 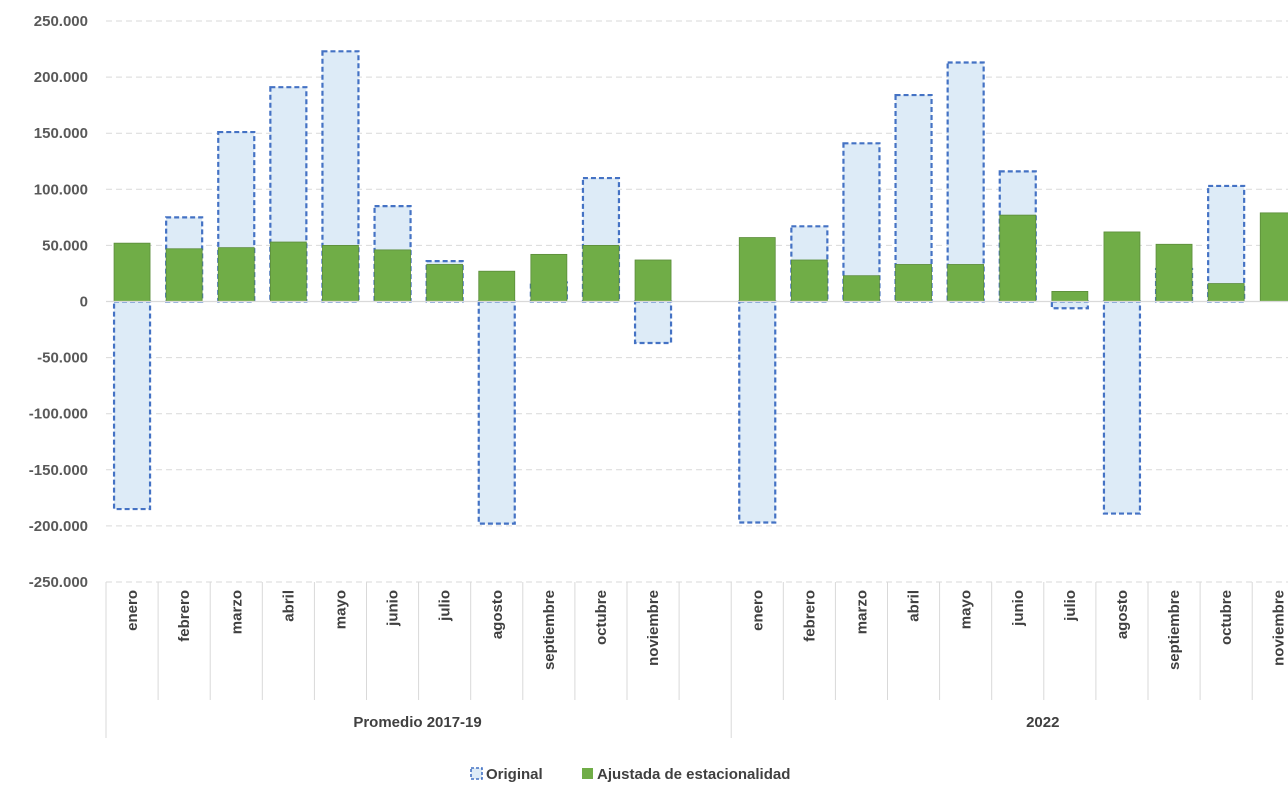 I want to click on legend-label-original: Original, so click(x=514, y=774).